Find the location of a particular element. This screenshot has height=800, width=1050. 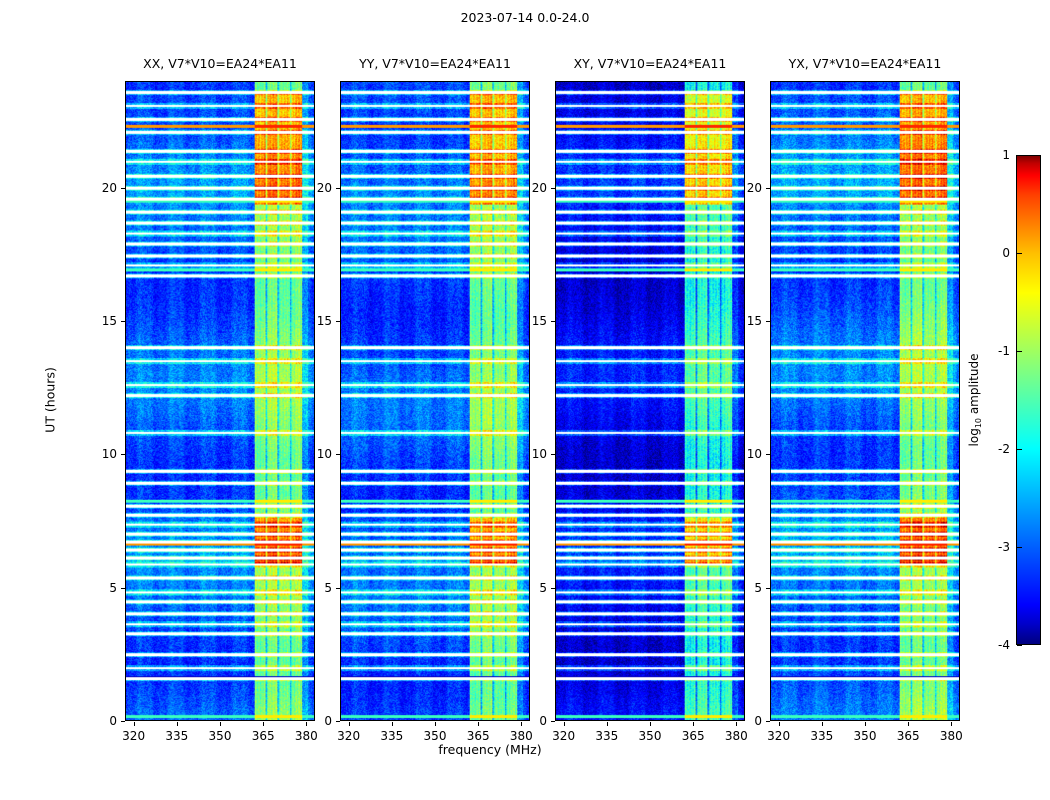

spectrogram-panel-xx is located at coordinates (220, 401).